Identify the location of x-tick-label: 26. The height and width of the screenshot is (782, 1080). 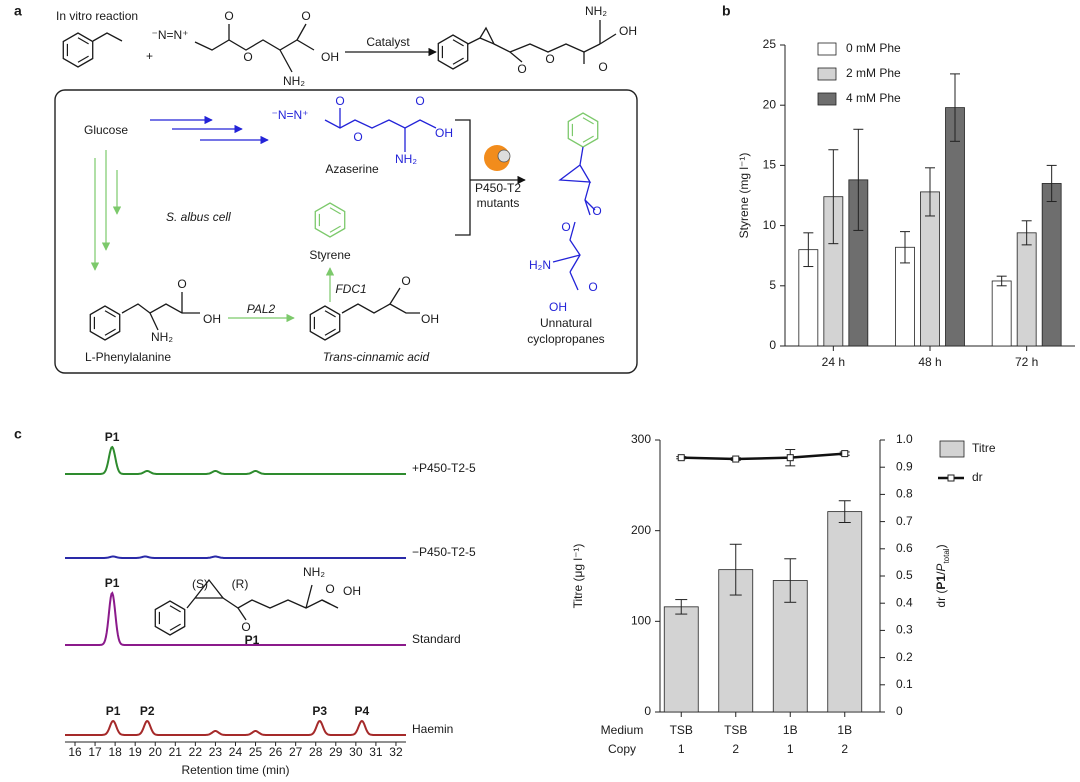
(276, 752).